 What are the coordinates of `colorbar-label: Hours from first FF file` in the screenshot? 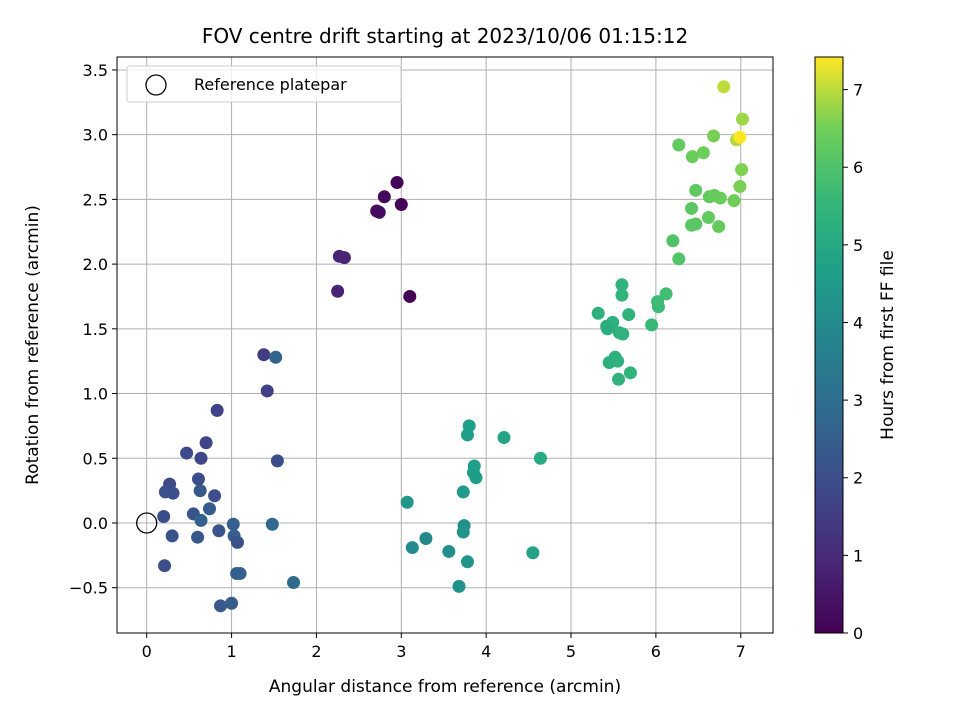 It's located at (888, 345).